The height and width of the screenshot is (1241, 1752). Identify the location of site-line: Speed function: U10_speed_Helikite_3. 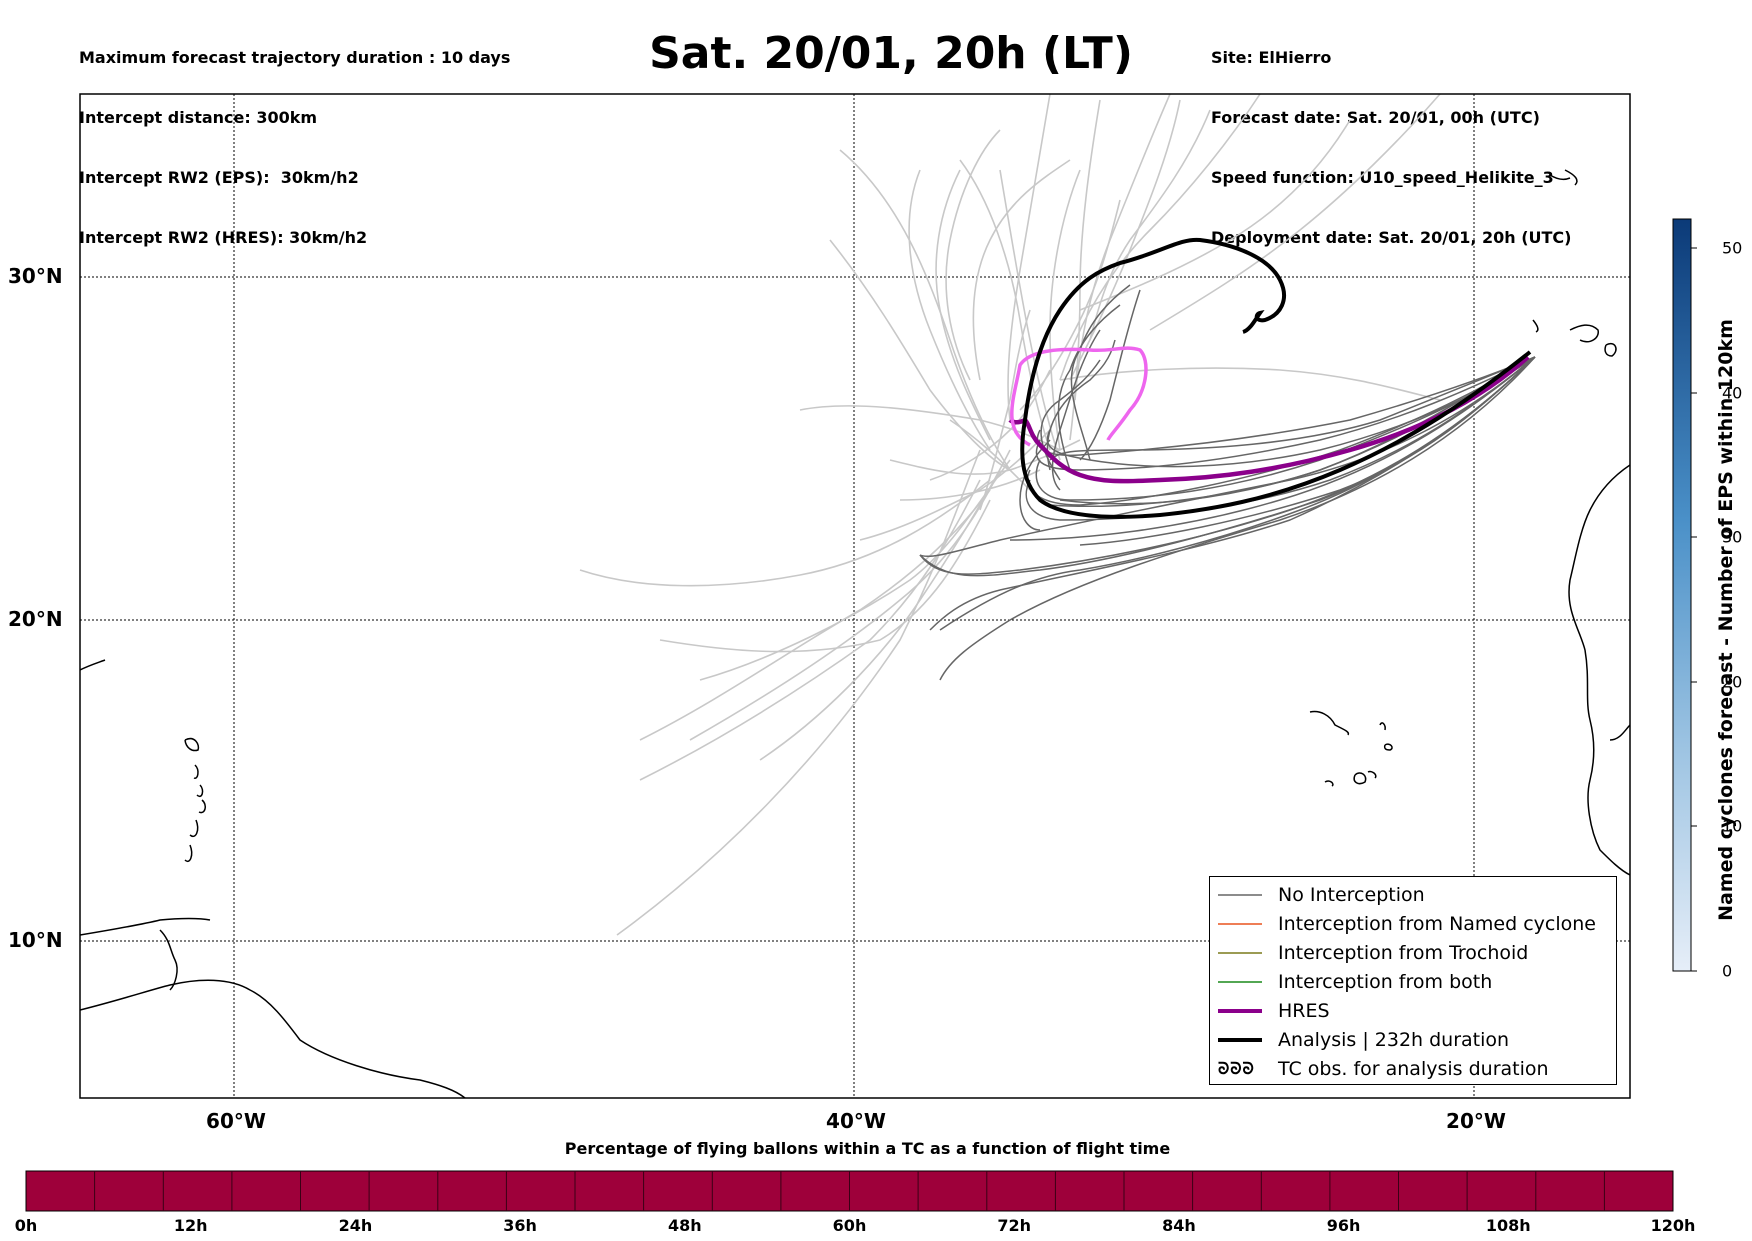
(1382, 177).